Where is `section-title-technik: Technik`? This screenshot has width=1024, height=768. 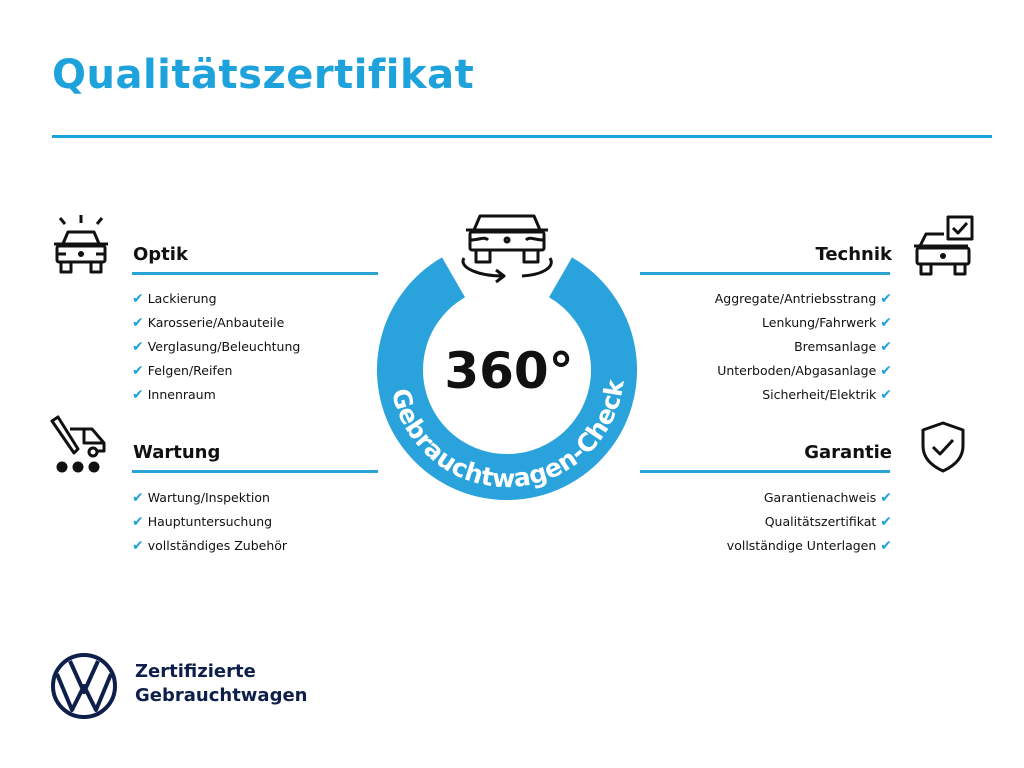 section-title-technik: Technik is located at coordinates (853, 254).